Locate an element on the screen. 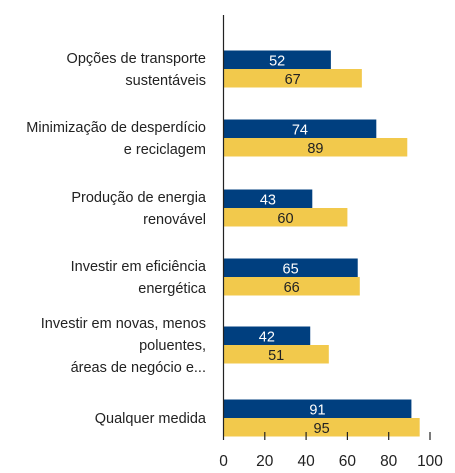 The width and height of the screenshot is (455, 473). bar-value-label: 65 is located at coordinates (291, 269).